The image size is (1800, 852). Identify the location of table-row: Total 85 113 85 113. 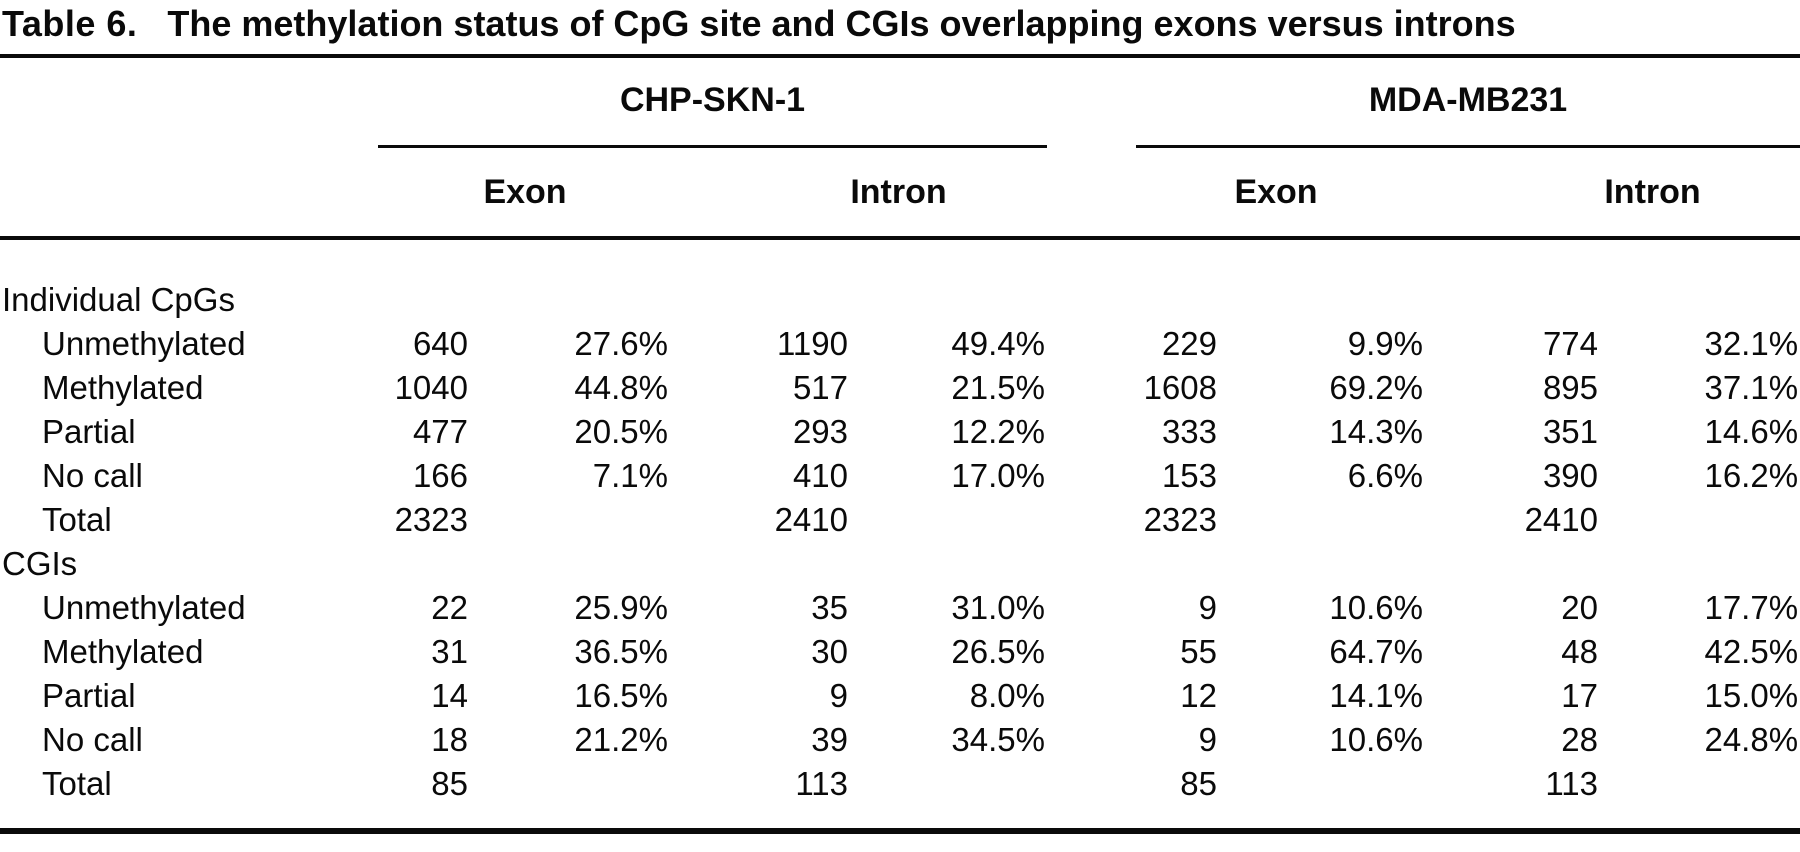
(900, 796).